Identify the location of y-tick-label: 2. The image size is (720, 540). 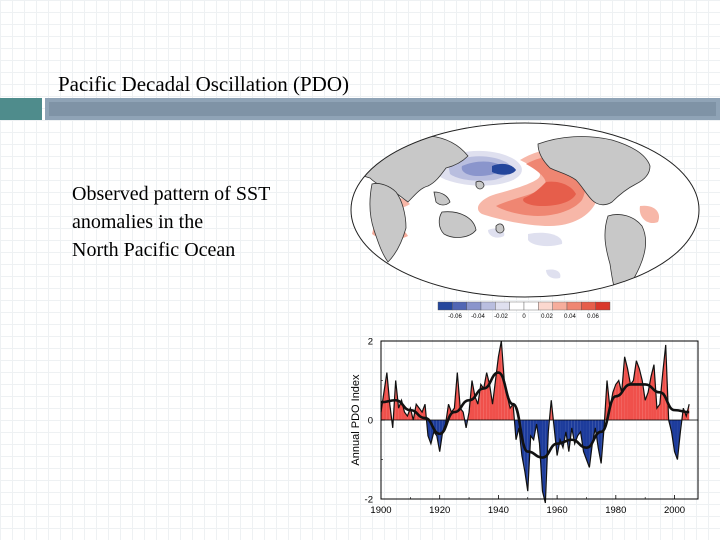
(370, 342).